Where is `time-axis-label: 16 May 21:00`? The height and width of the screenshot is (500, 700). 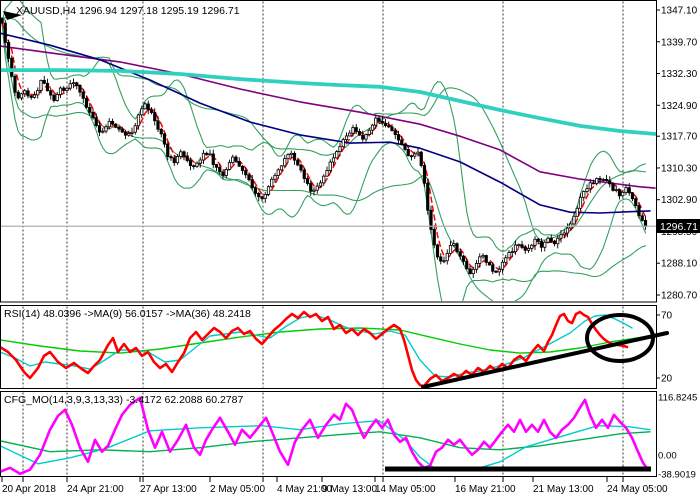
time-axis-label: 16 May 21:00 is located at coordinates (485, 489).